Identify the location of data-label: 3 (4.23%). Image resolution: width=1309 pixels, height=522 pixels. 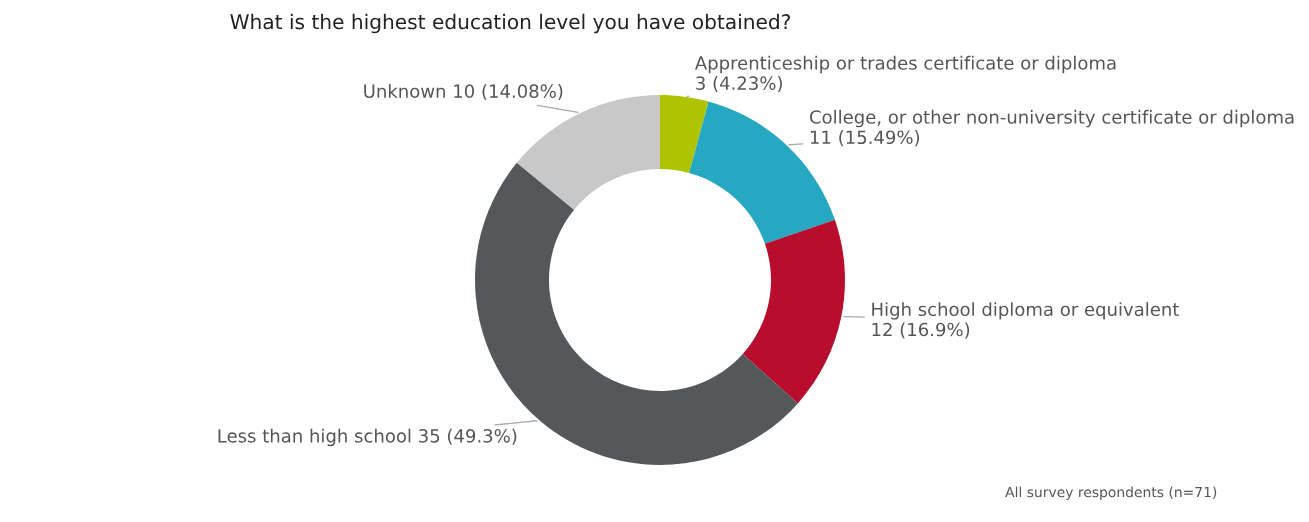
(739, 84).